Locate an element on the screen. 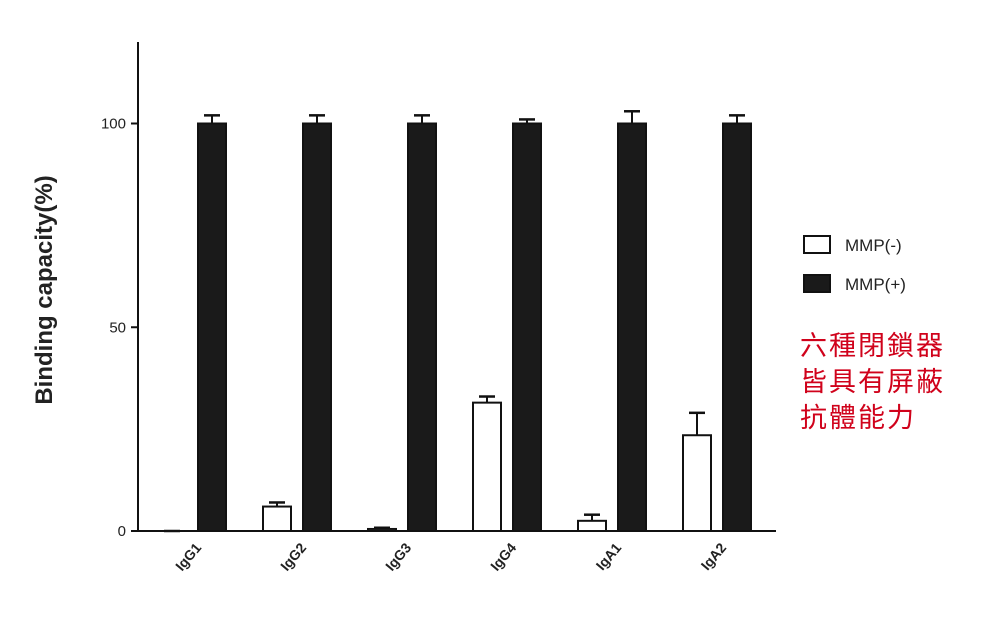 This screenshot has width=1000, height=618. x-tick-label: IgG1 is located at coordinates (188, 556).